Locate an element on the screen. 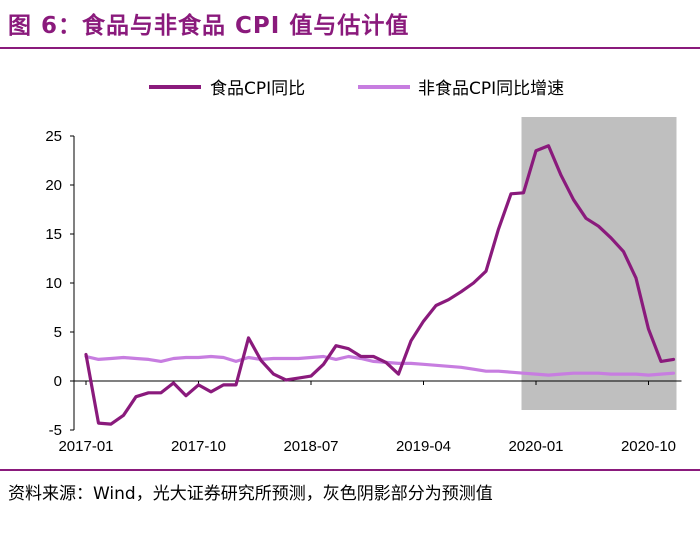  y-tick-label: 0 is located at coordinates (58, 381).